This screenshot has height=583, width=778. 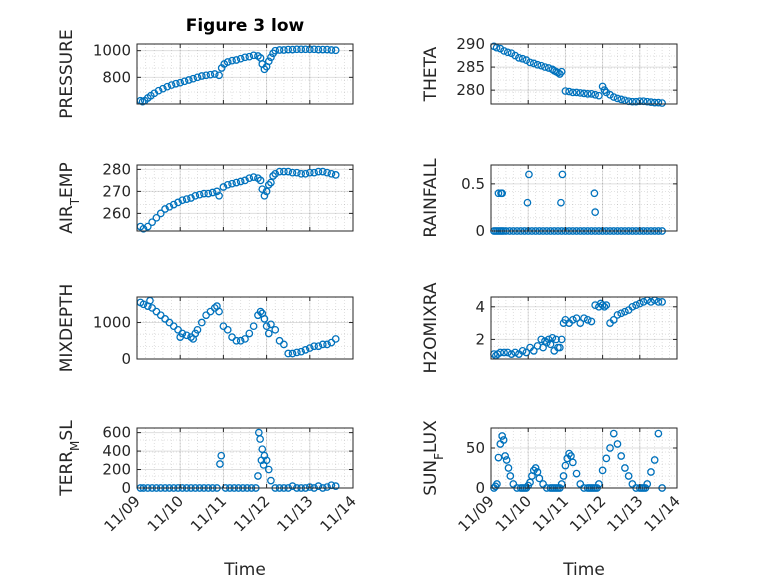 What do you see at coordinates (475, 448) in the screenshot?
I see `y-tick-label: 50` at bounding box center [475, 448].